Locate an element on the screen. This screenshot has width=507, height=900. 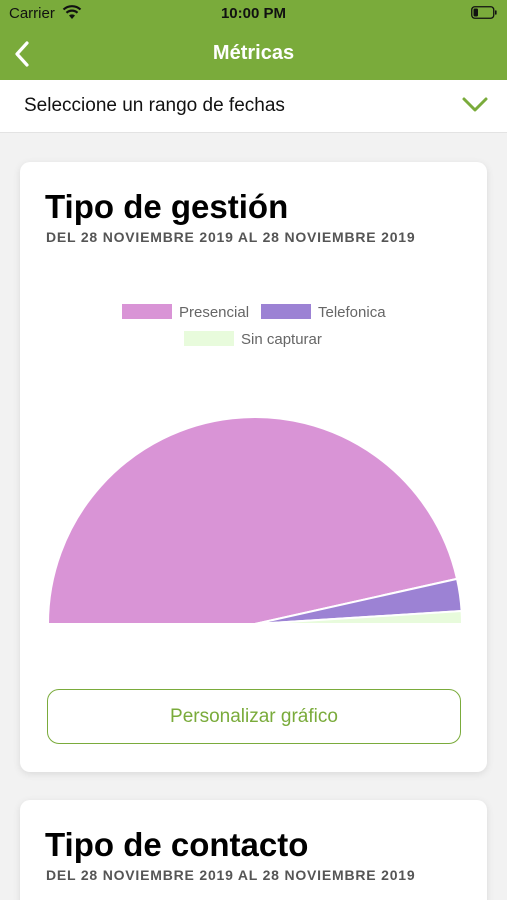
carrier-label: Carrier is located at coordinates (32, 13).